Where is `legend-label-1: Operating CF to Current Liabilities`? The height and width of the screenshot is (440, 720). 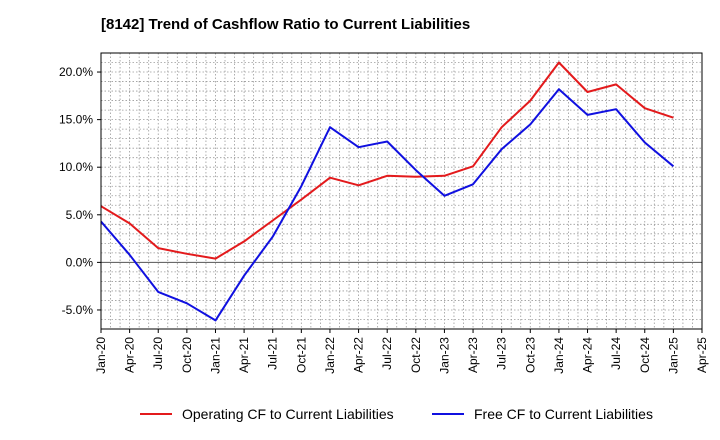
legend-label-1: Operating CF to Current Liabilities is located at coordinates (288, 414).